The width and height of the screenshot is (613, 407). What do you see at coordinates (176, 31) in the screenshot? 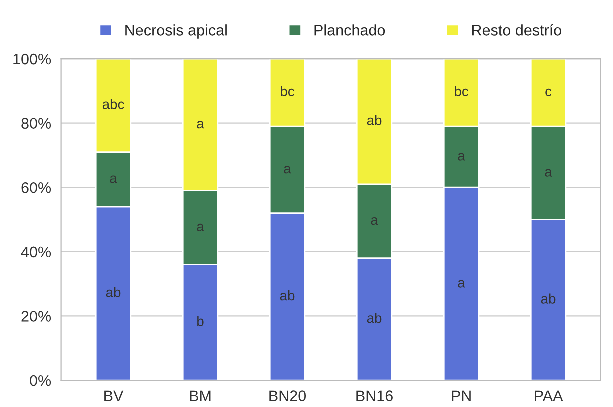
I see `legend-label: Necrosis apical` at bounding box center [176, 31].